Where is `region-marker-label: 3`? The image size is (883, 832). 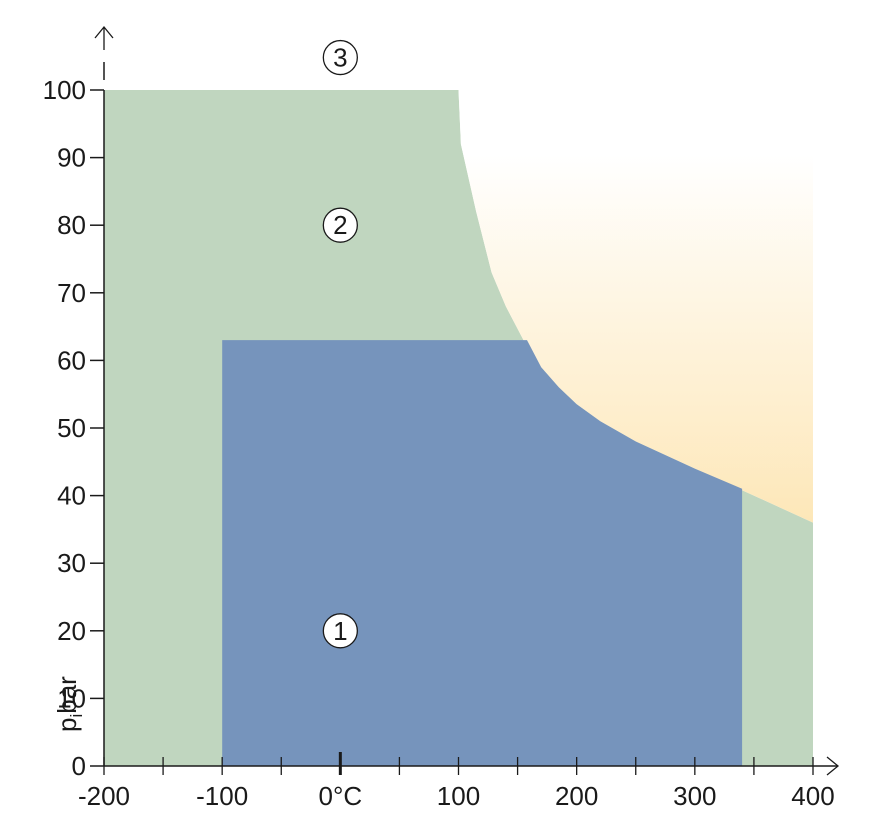
region-marker-label: 3 is located at coordinates (340, 58).